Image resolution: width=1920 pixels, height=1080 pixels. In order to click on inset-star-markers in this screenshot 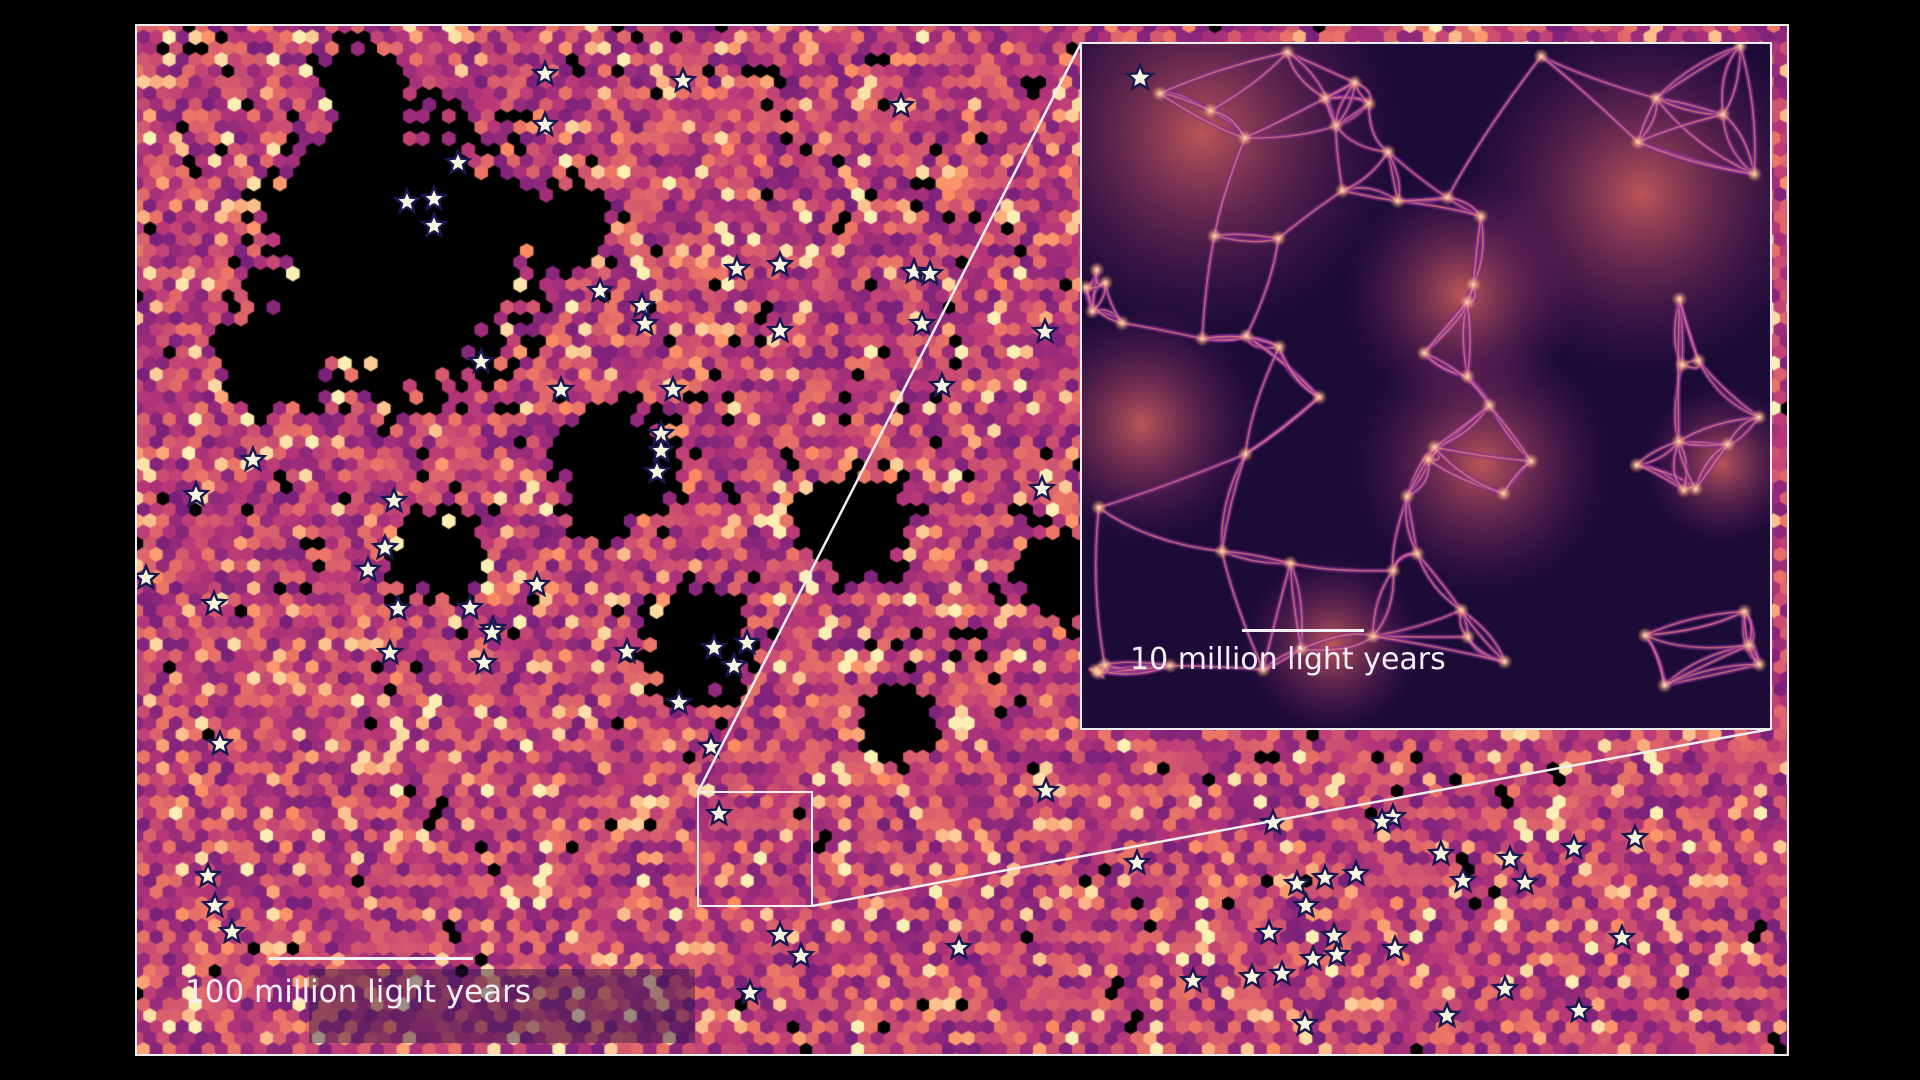, I will do `click(1140, 76)`.